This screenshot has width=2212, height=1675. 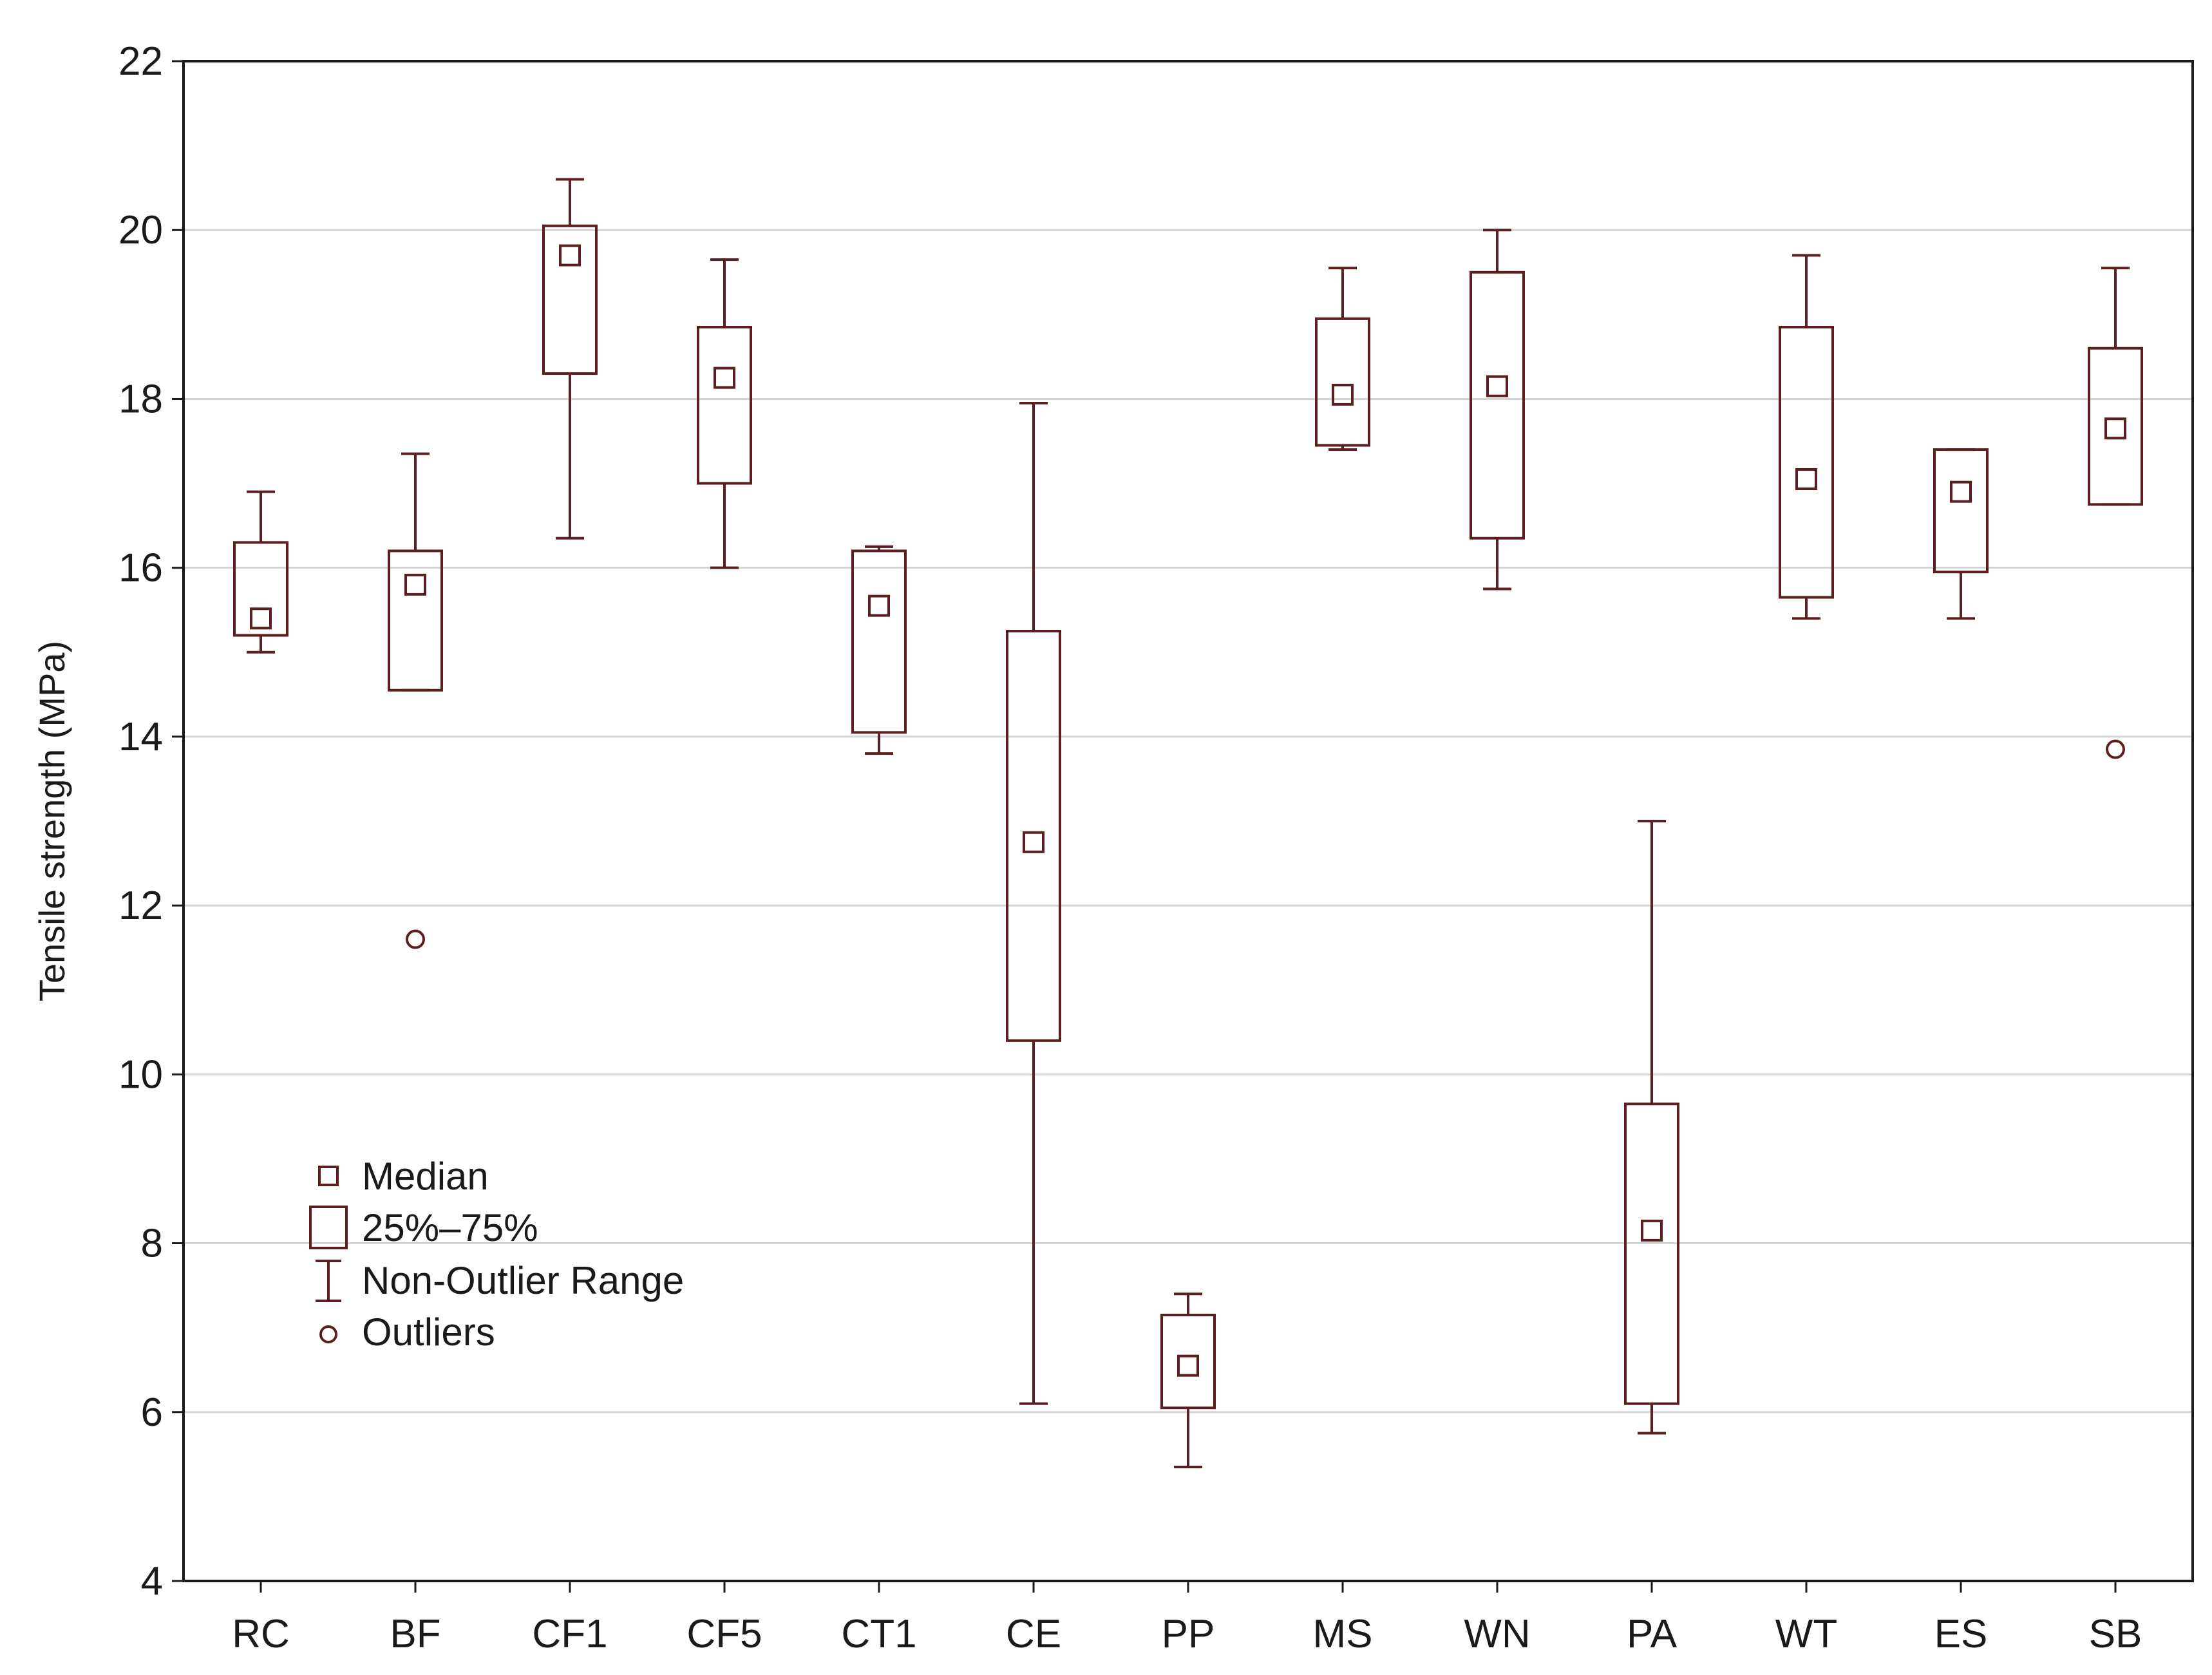 I want to click on median-marker-pa, so click(x=1652, y=1230).